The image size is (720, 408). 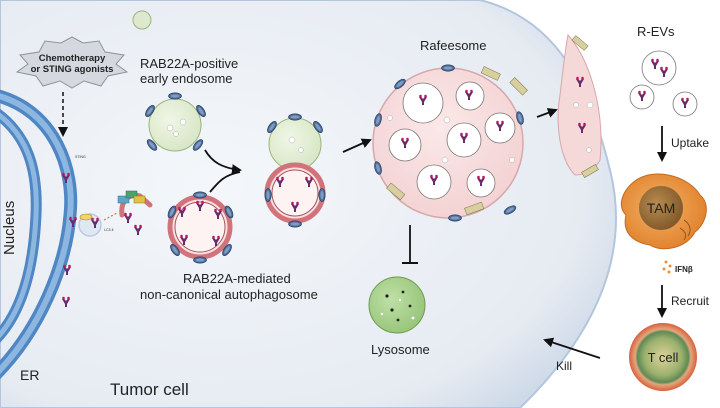 I want to click on chemo-label-line2: or STING agonists, so click(x=72, y=69).